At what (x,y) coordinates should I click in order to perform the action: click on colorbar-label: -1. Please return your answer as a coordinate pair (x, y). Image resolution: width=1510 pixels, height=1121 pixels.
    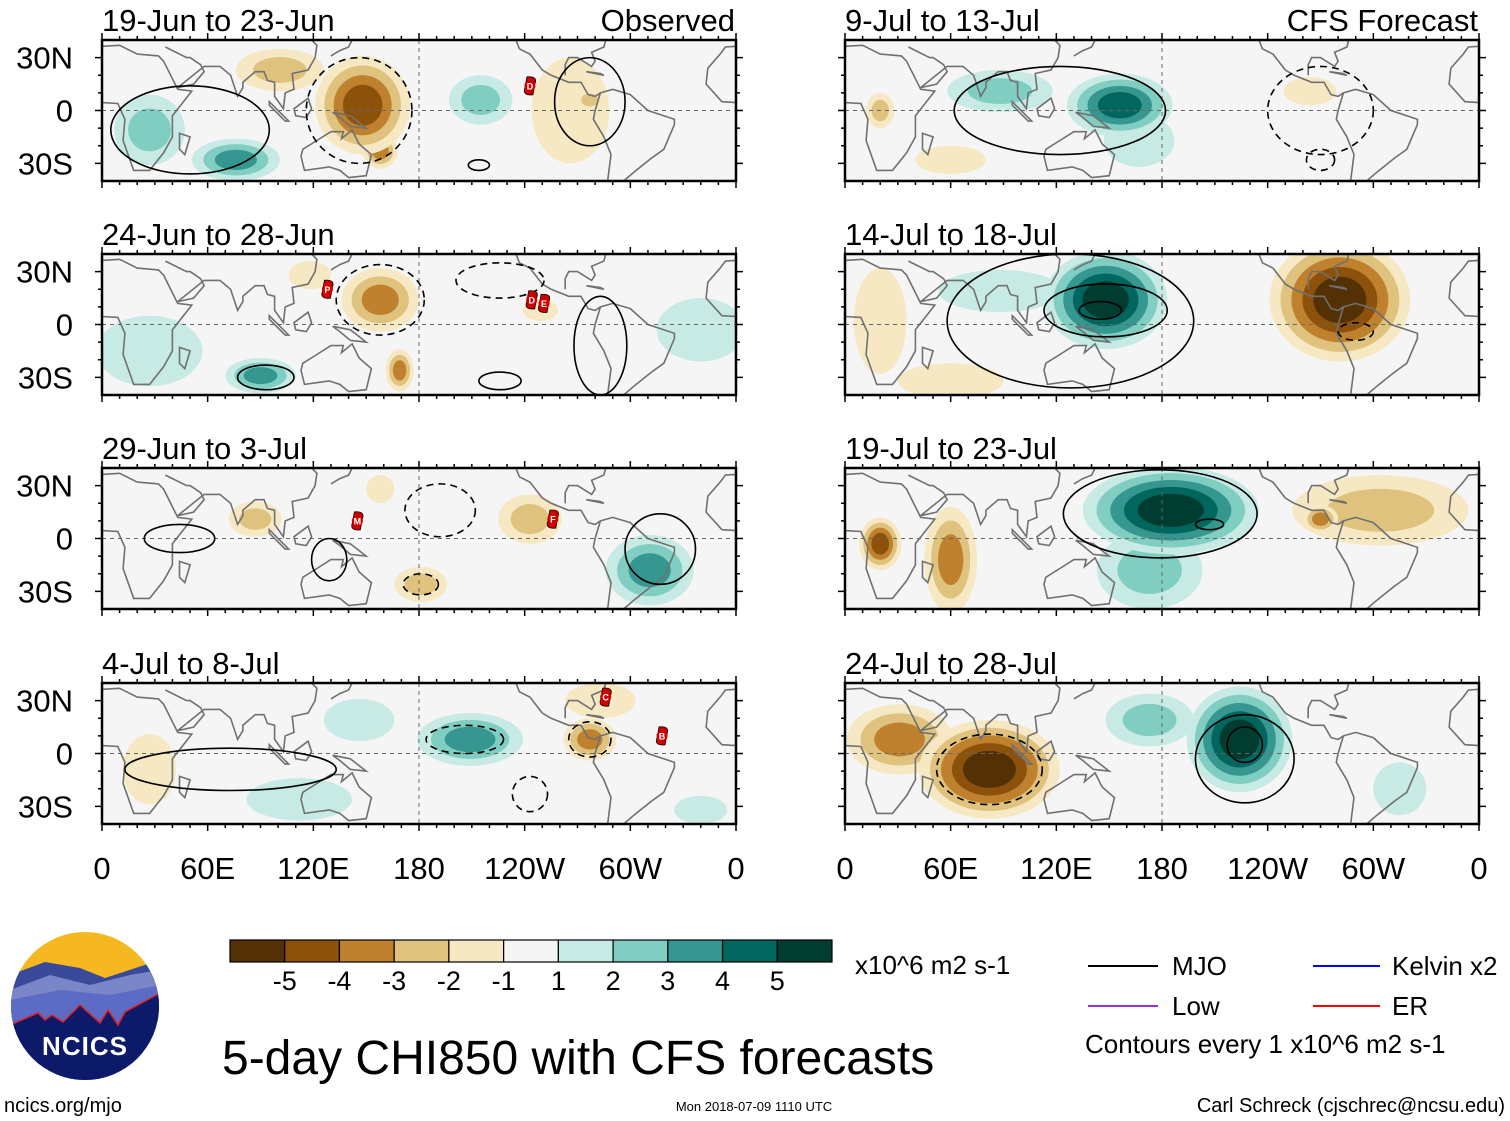
    Looking at the image, I should click on (504, 981).